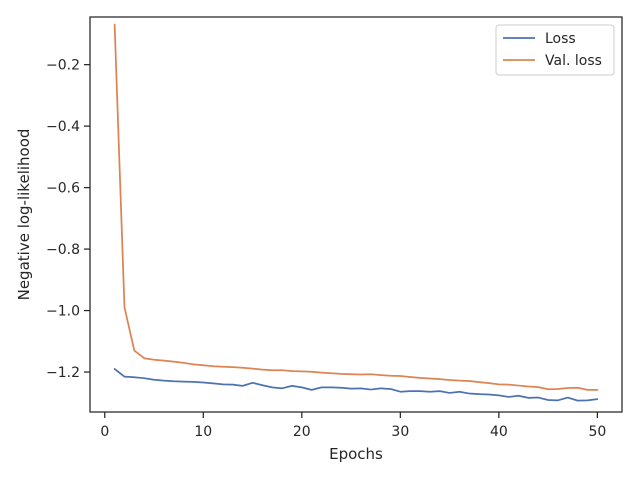 The image size is (640, 480). I want to click on x-tick-label: 50, so click(597, 432).